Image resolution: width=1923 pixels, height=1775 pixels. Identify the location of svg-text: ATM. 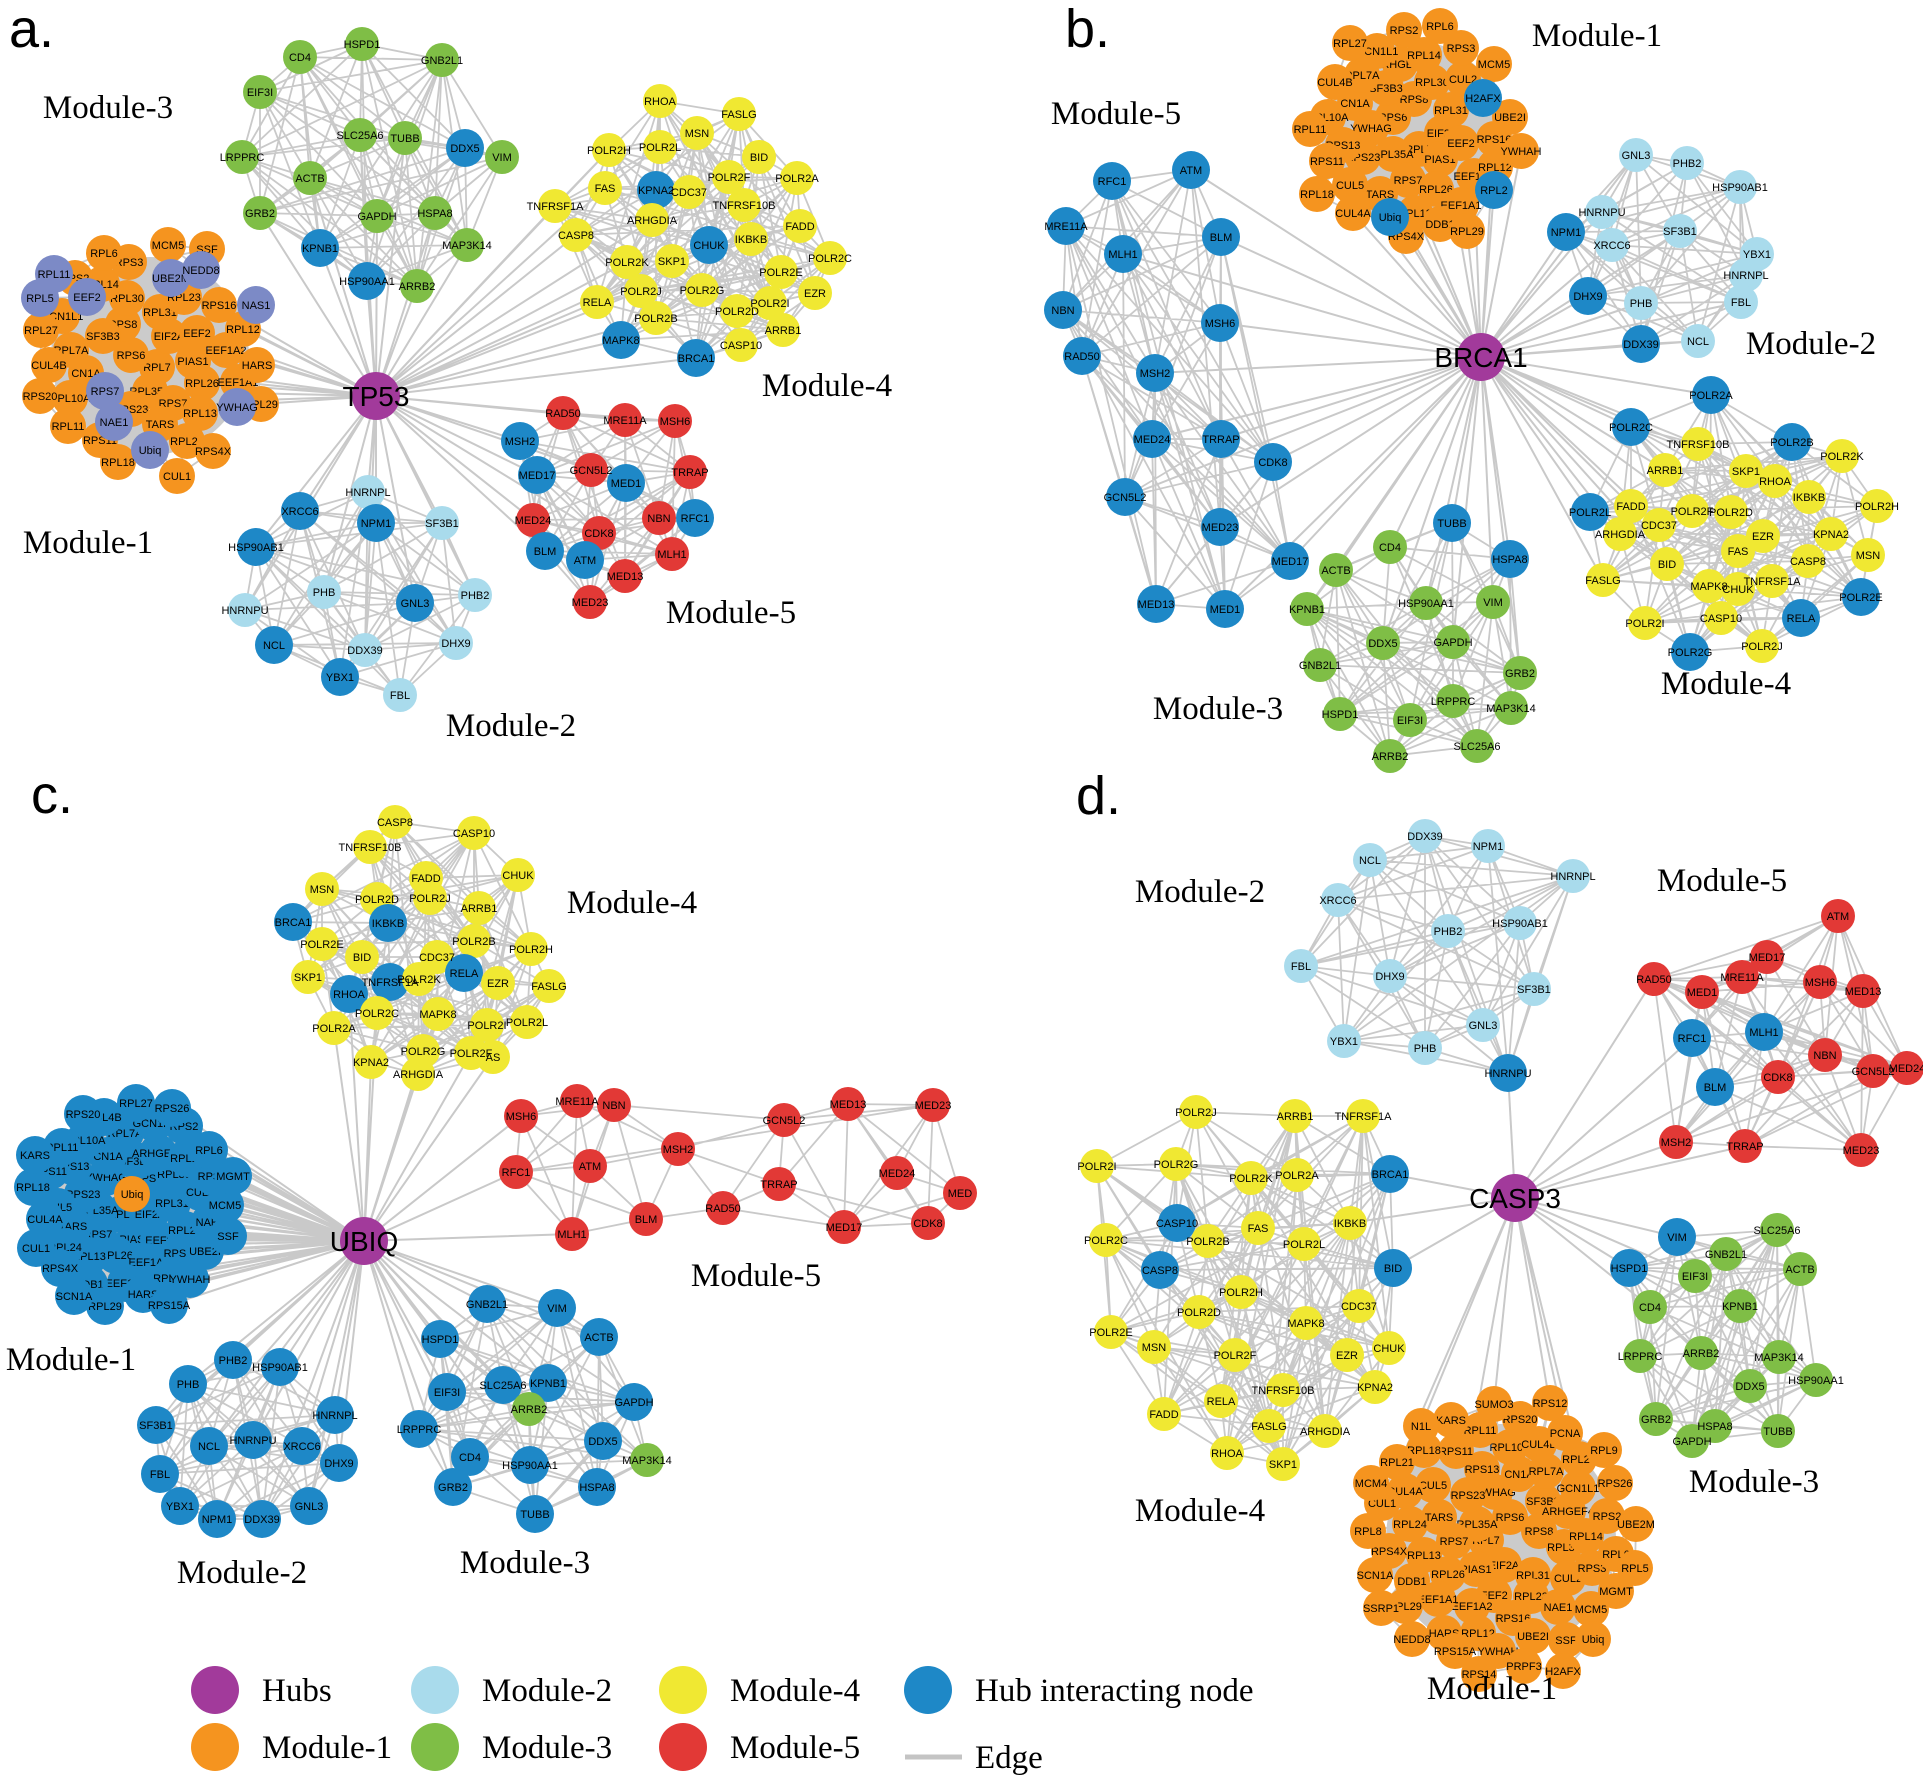
(585, 561).